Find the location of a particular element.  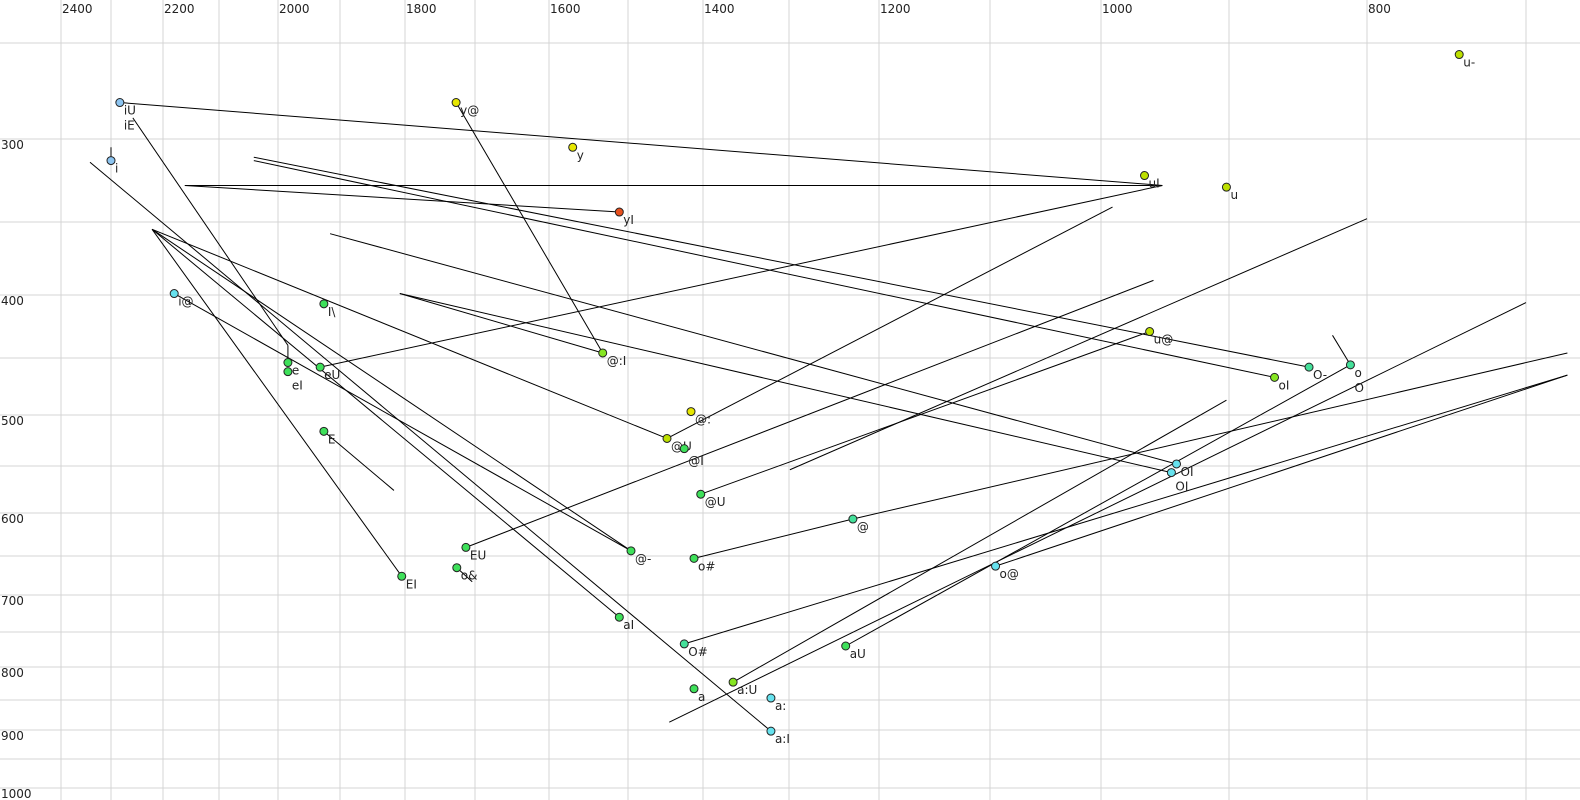

vowel-point: a:U is located at coordinates (742, 687).